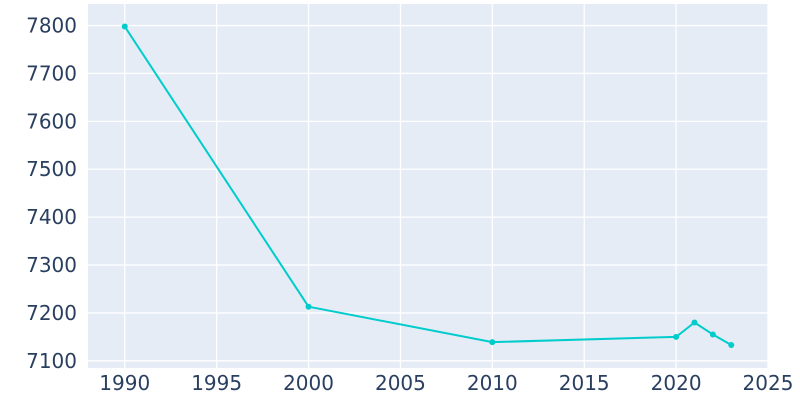  I want to click on x-tick-label: 2020, so click(676, 383).